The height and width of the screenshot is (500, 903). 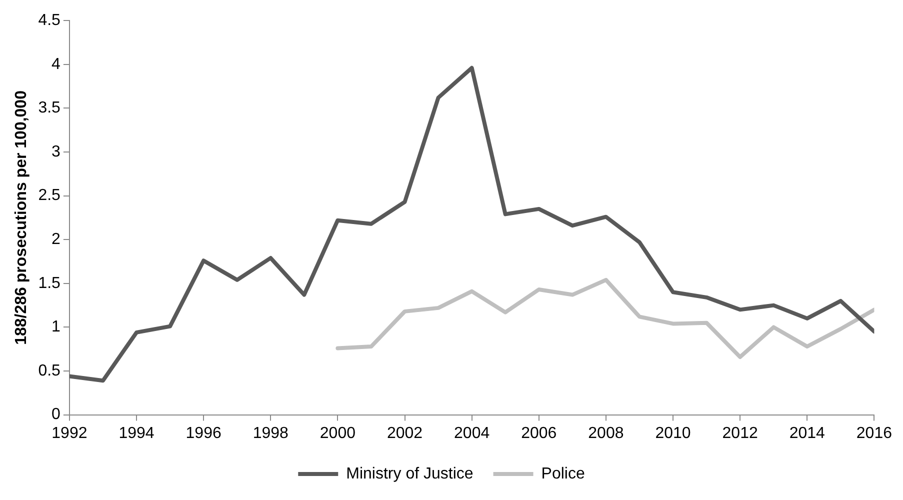 What do you see at coordinates (204, 433) in the screenshot?
I see `x-tick-label: 1996` at bounding box center [204, 433].